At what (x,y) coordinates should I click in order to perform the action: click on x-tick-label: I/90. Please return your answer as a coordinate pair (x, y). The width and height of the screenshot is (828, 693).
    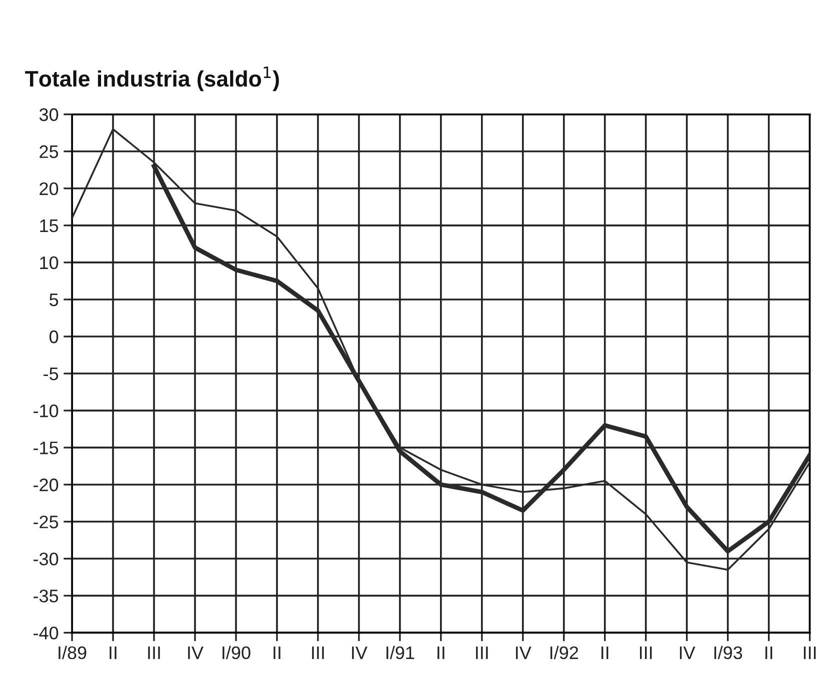
    Looking at the image, I should click on (236, 653).